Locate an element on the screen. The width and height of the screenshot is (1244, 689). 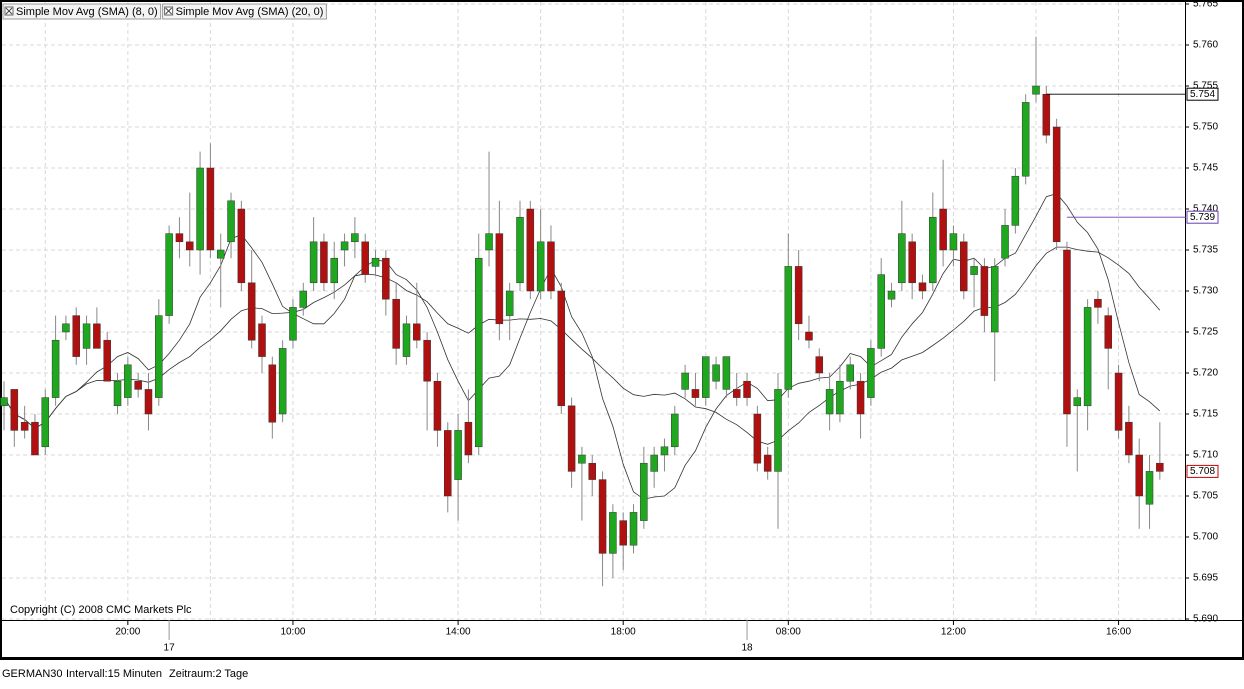
x-axis-area is located at coordinates (622, 639).